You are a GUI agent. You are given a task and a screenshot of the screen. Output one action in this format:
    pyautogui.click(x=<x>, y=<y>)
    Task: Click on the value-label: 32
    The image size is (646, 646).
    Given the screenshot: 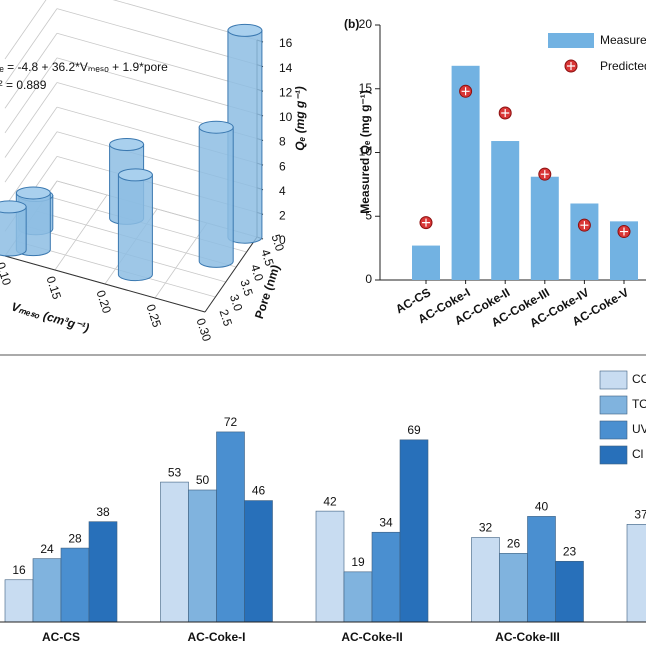 What is the action you would take?
    pyautogui.click(x=486, y=528)
    